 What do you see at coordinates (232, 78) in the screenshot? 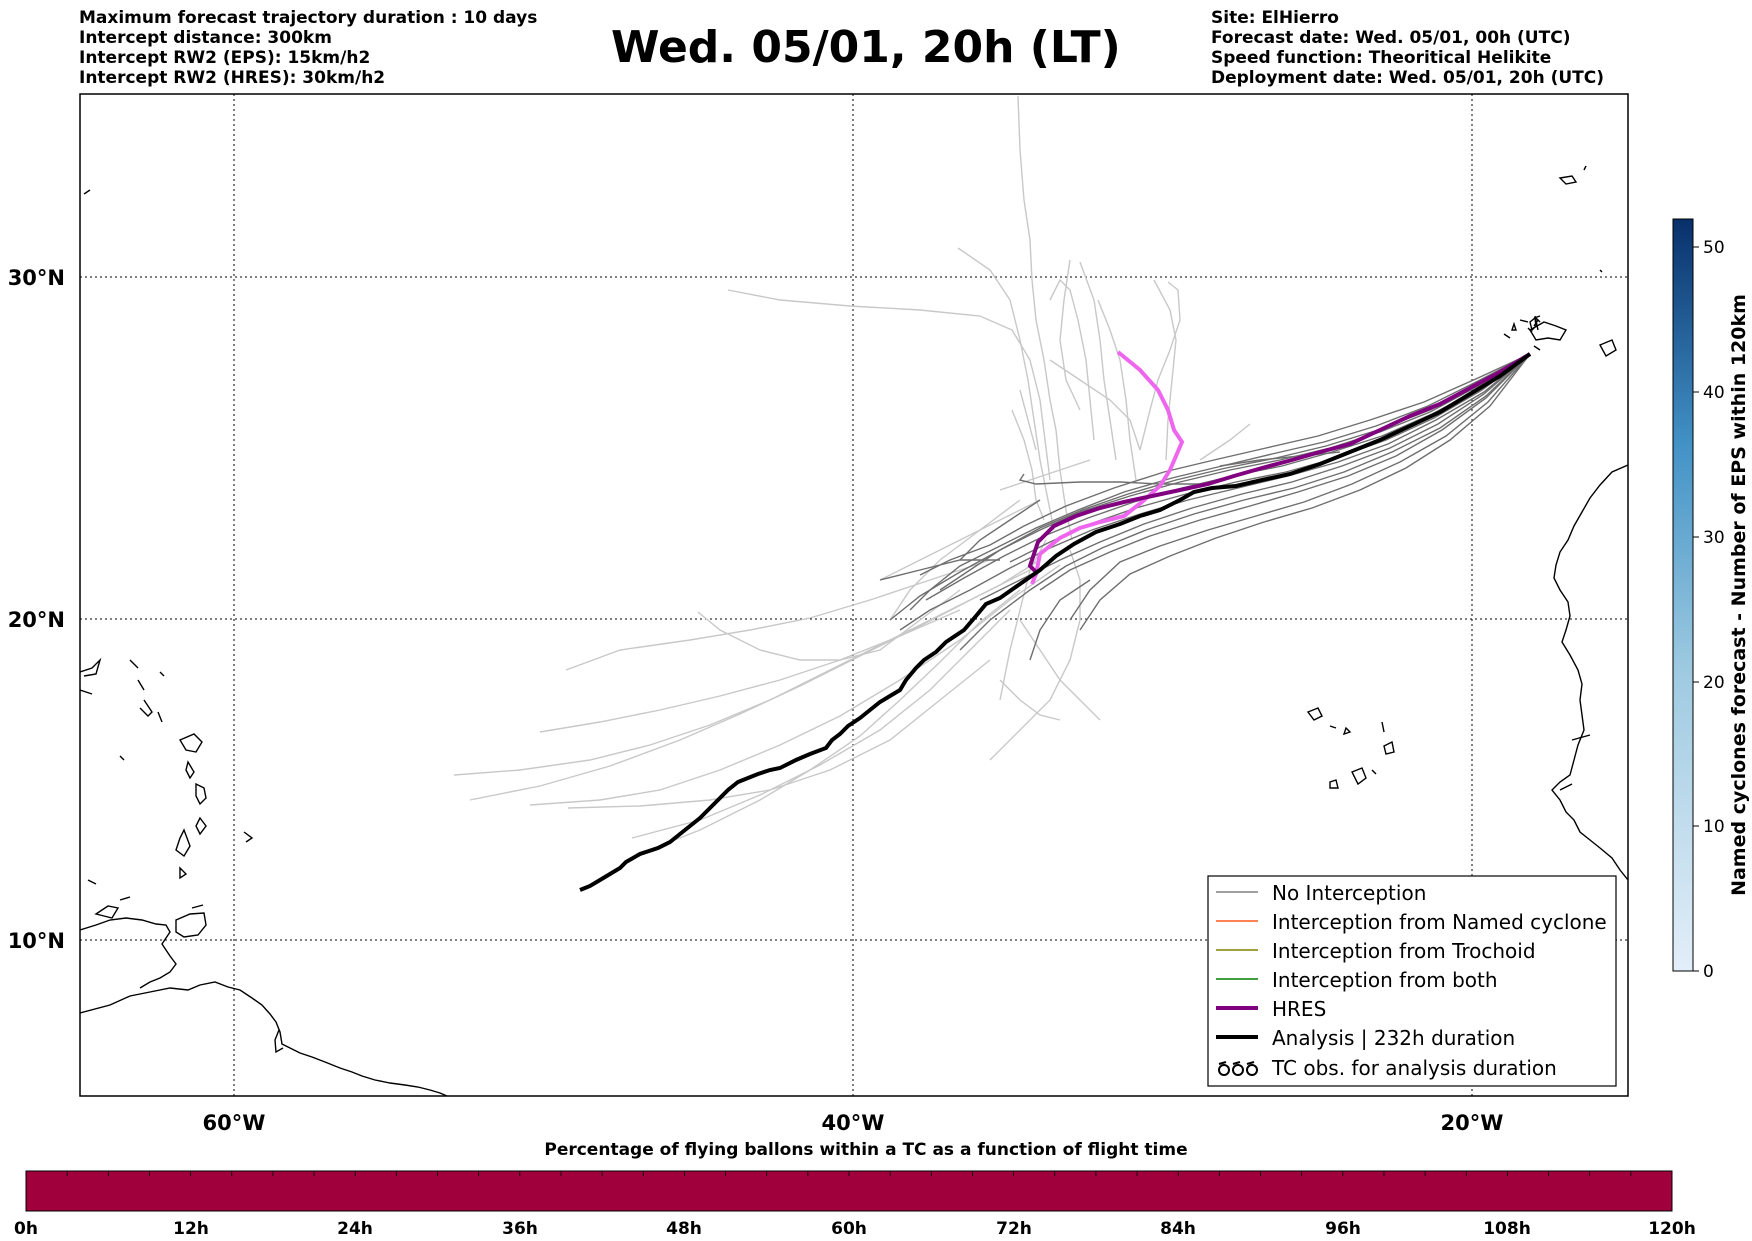
I see `header-line: Intercept RW2 (HRES): 30km/h2` at bounding box center [232, 78].